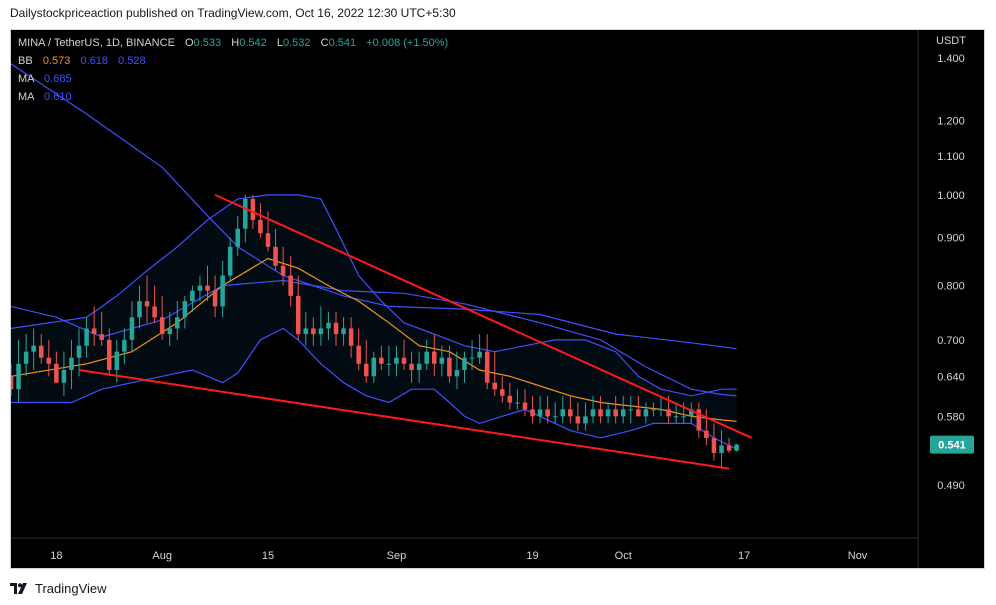 This screenshot has width=996, height=605. Describe the element at coordinates (96, 43) in the screenshot. I see `legend-symbol: MINA / TetherUS, 1D, BINANCE` at that location.